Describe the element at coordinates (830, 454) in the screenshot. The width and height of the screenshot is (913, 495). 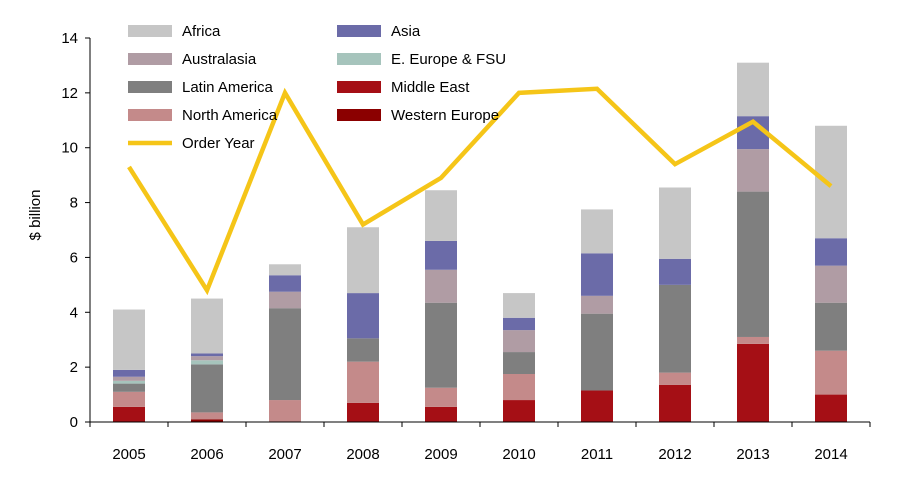
I see `x-tick-label-2014: 2014` at that location.